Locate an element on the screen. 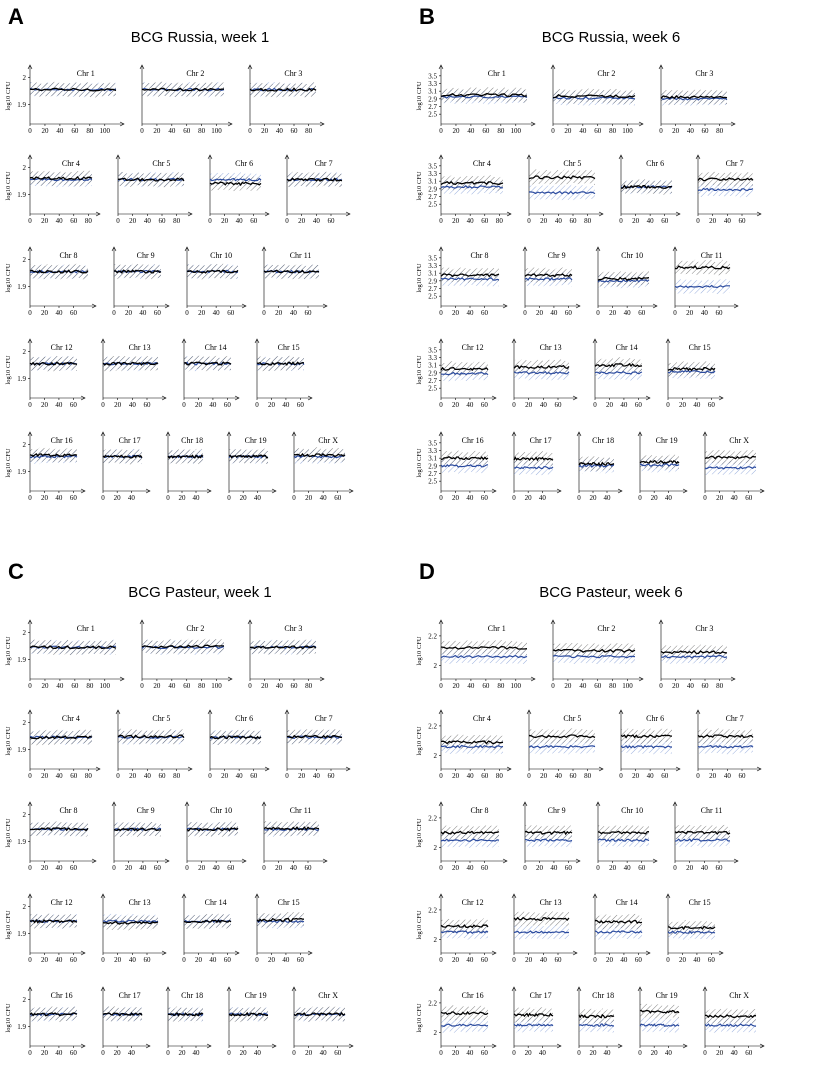 The width and height of the screenshot is (822, 1080). chr-label: Chr 6 is located at coordinates (655, 718).